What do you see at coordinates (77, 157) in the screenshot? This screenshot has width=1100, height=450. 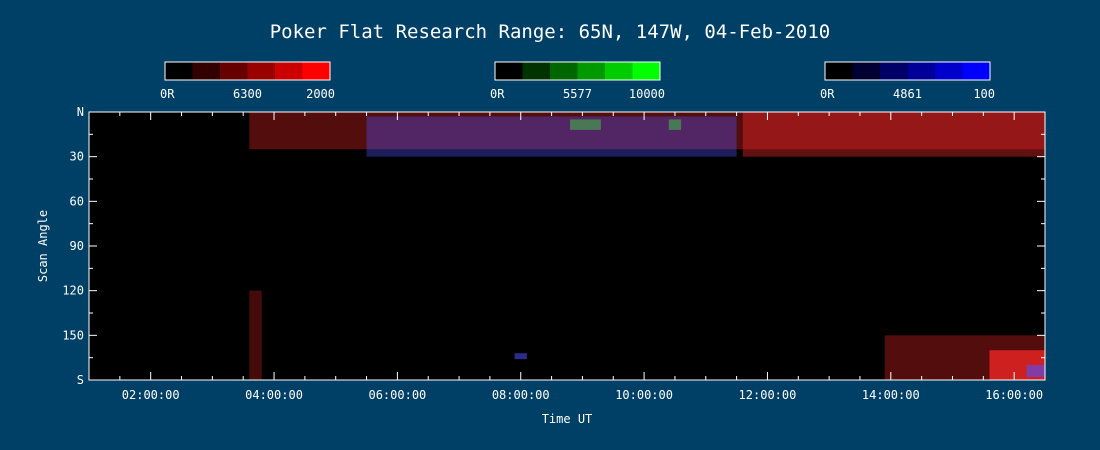 I see `y-tick-label: 30` at bounding box center [77, 157].